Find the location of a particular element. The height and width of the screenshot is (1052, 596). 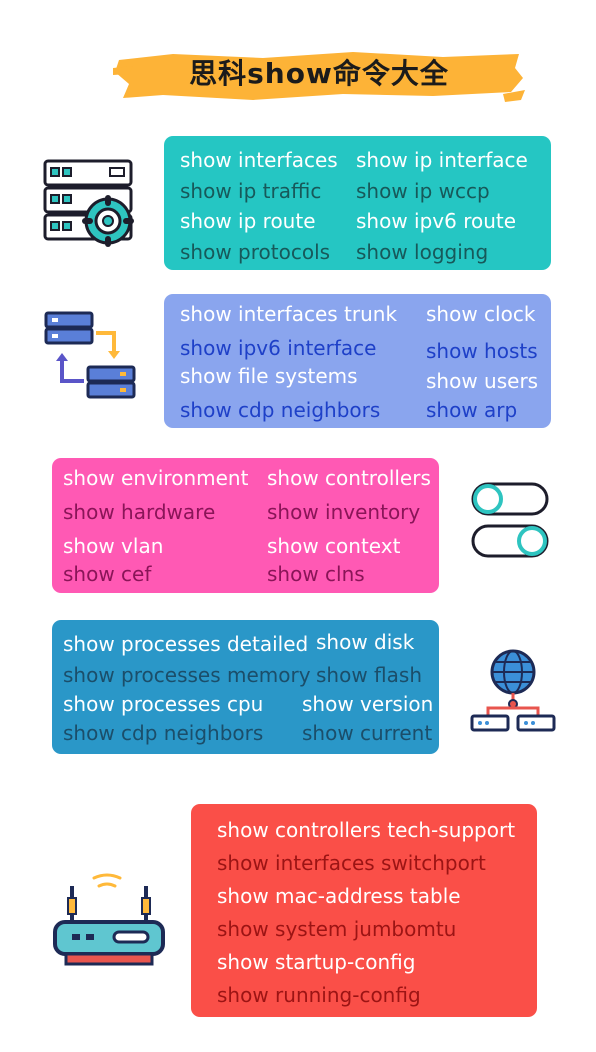

command-item: show system jumbomtu is located at coordinates (337, 929).